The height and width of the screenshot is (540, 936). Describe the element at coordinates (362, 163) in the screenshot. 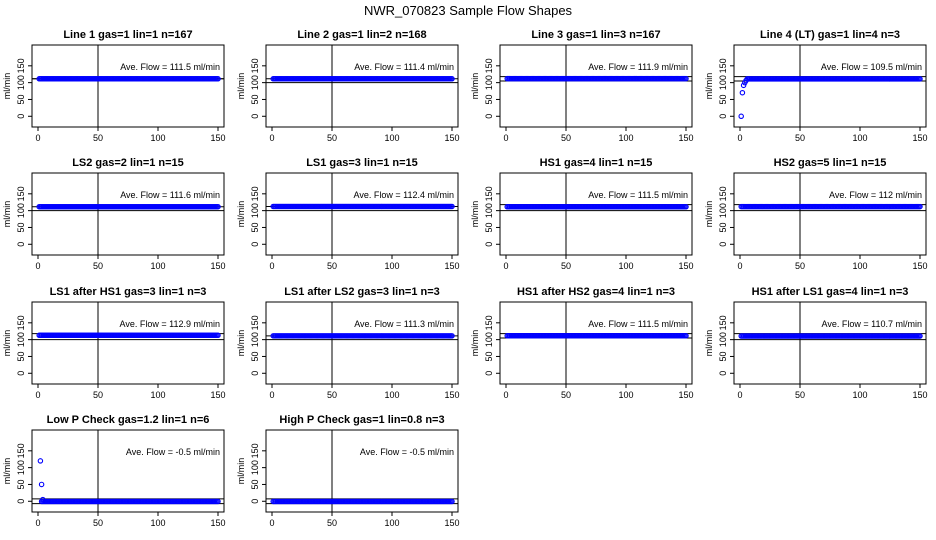

I see `panel-title: LS1 gas=3 lin=1 n=15` at that location.